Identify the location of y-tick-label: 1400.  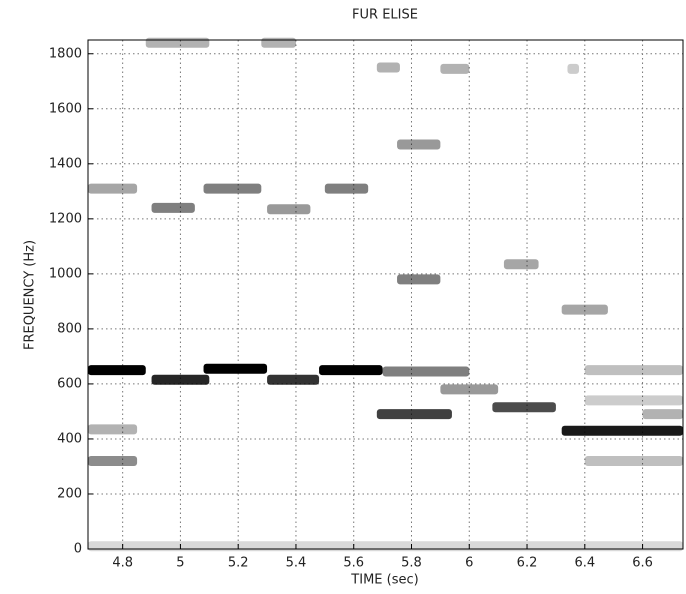
(65, 163).